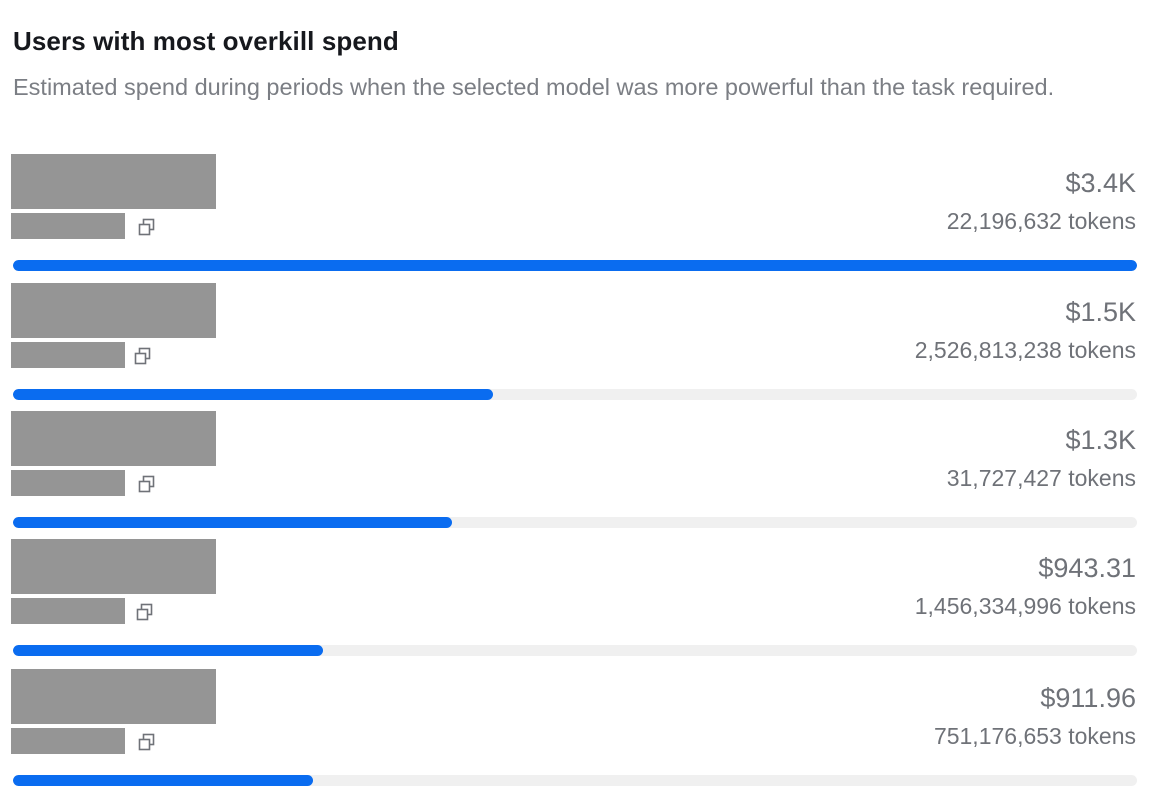 This screenshot has height=810, width=1151. What do you see at coordinates (1041, 221) in the screenshot?
I see `token-count: 22,196,632 tokens` at bounding box center [1041, 221].